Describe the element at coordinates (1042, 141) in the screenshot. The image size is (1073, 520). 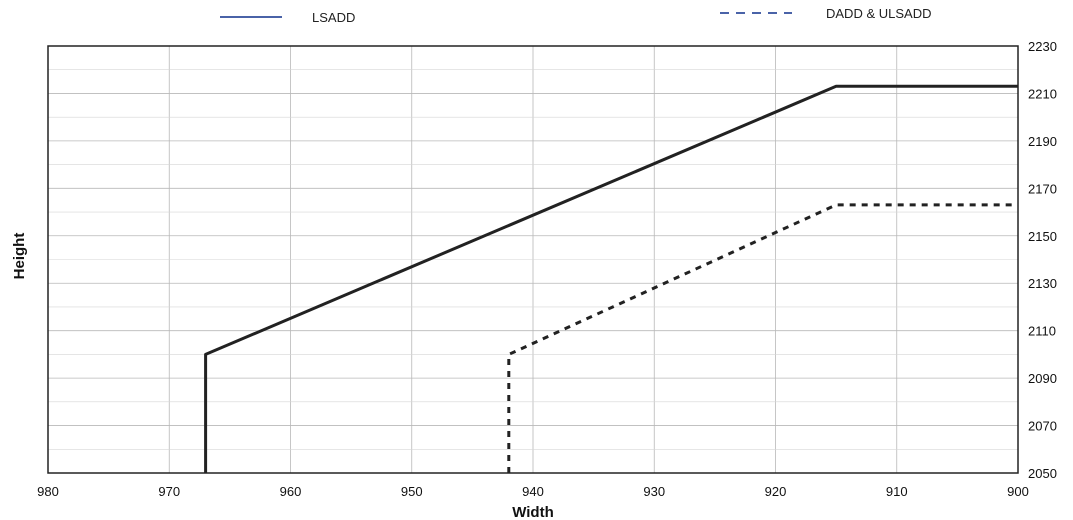
I see `y-tick-label: 2190` at that location.